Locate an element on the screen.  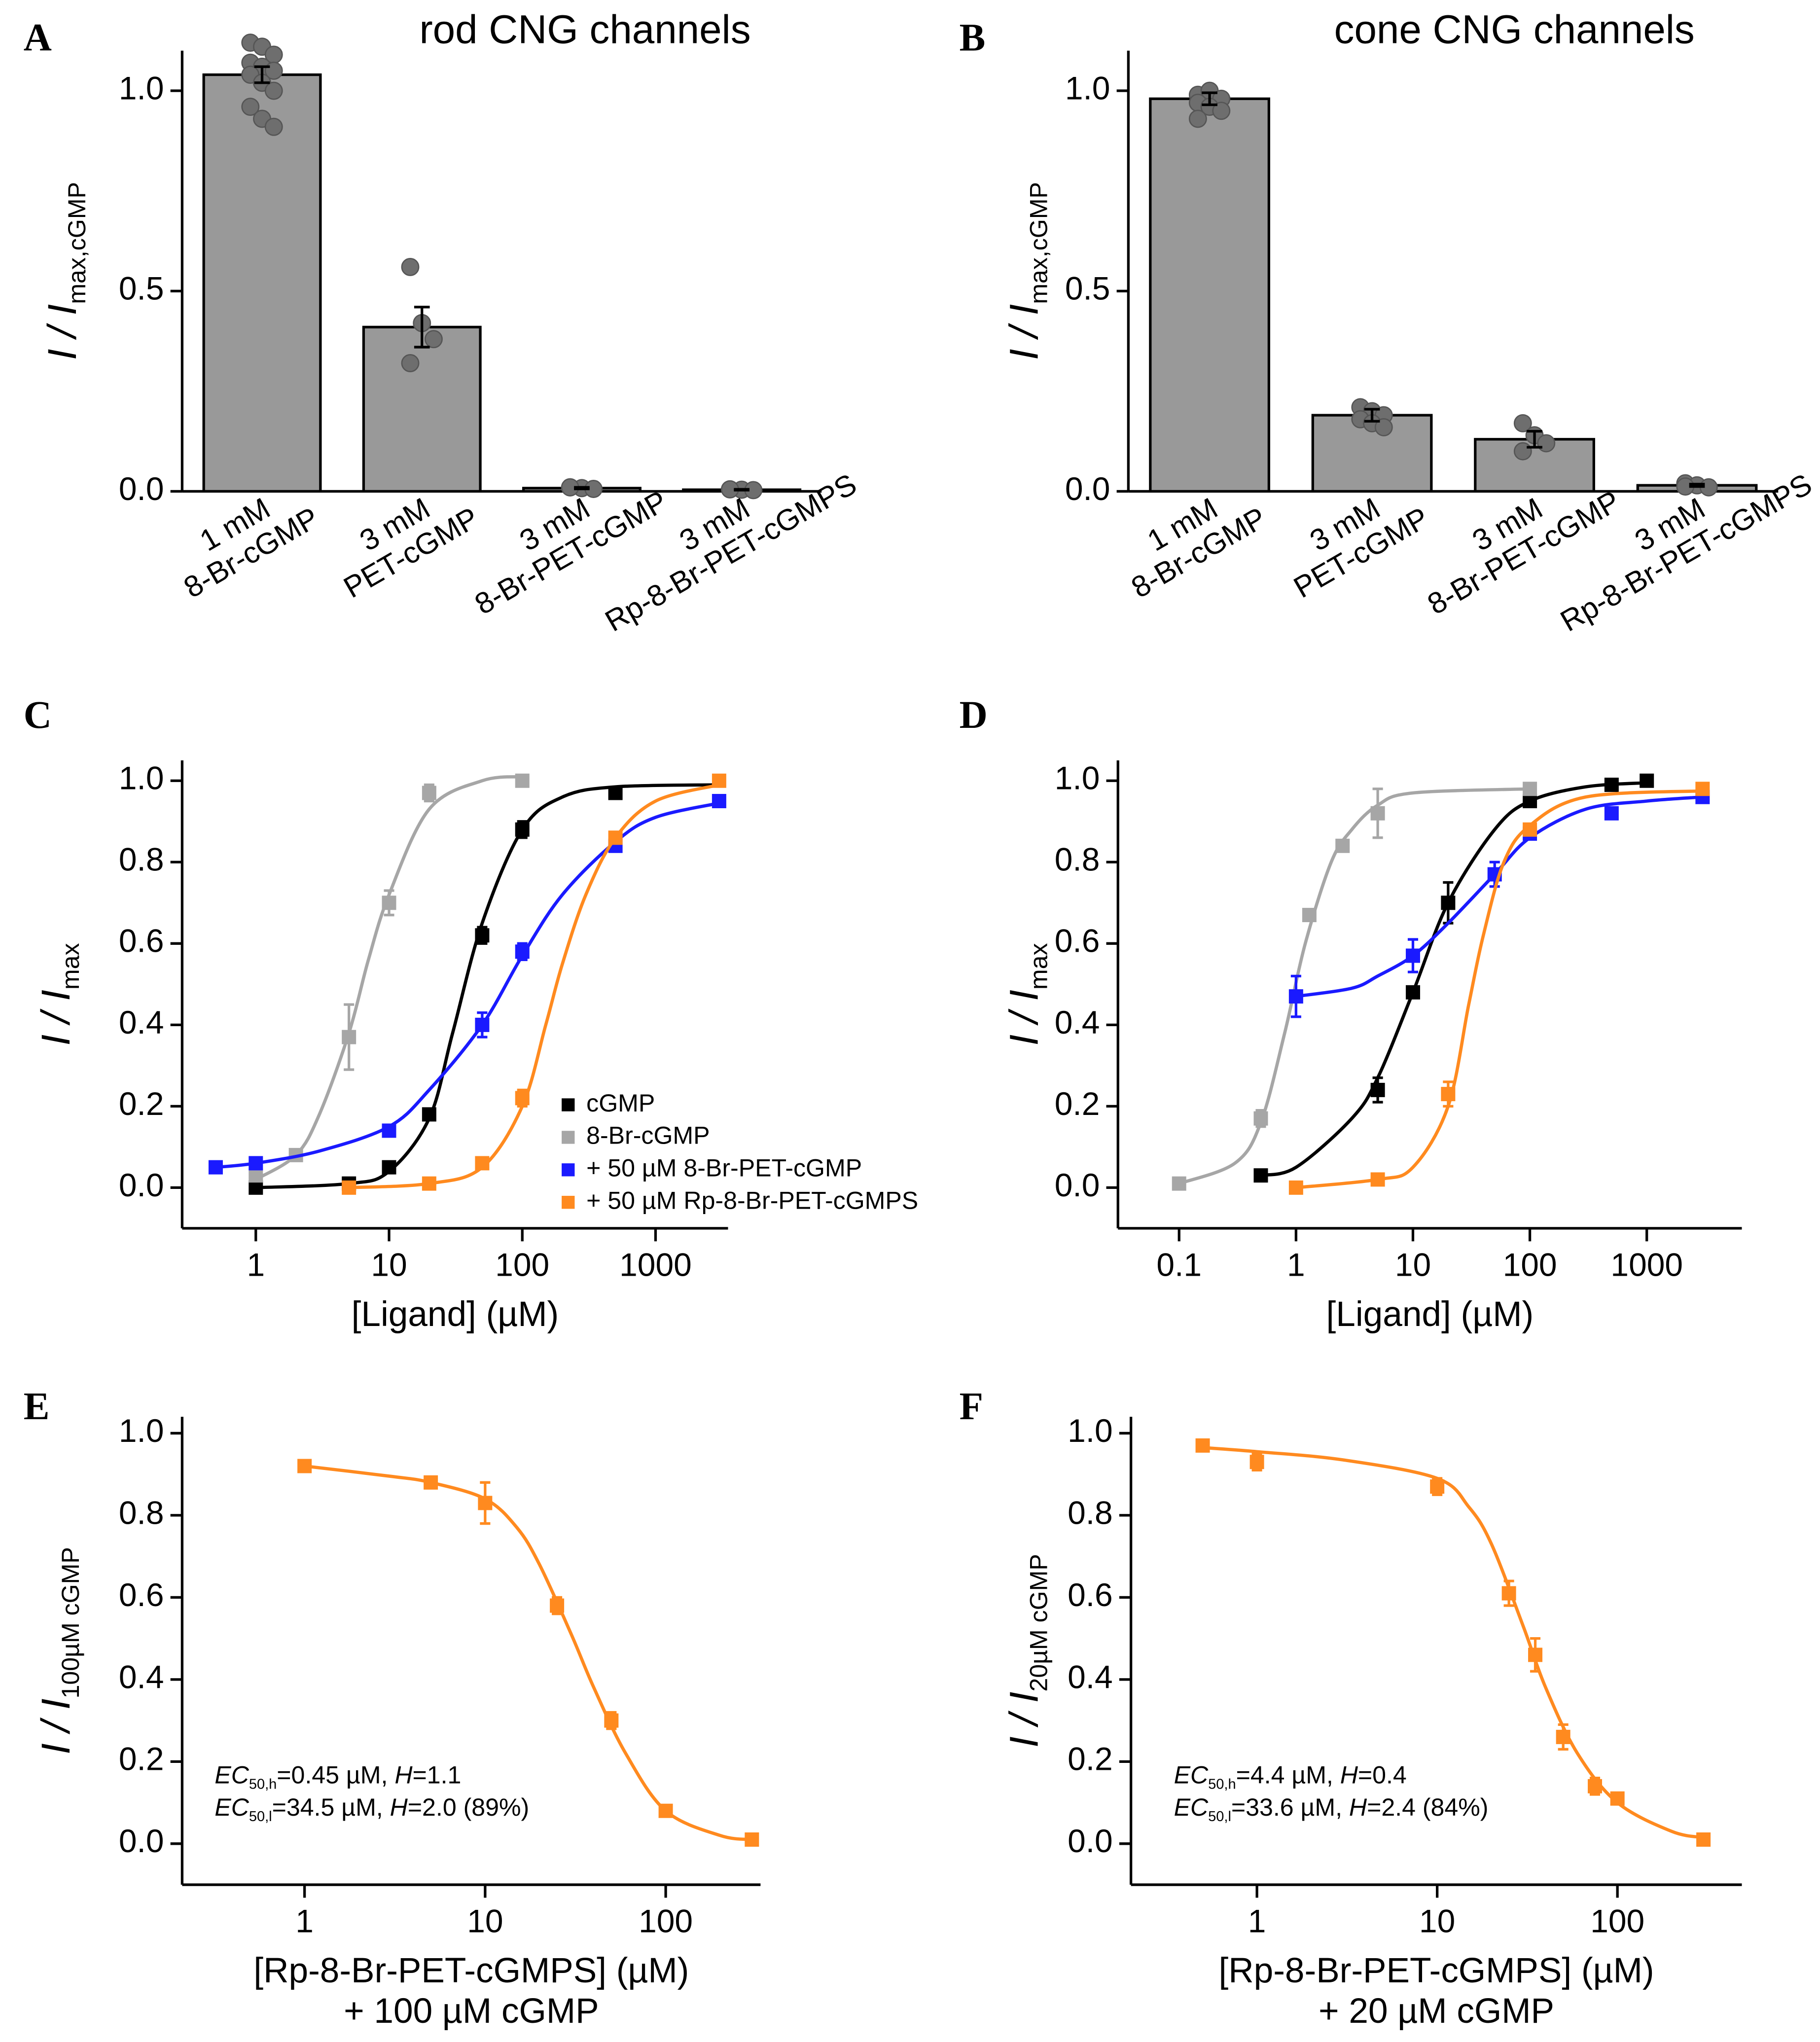
annotation-part: =0.45 µM, is located at coordinates (335, 1775).